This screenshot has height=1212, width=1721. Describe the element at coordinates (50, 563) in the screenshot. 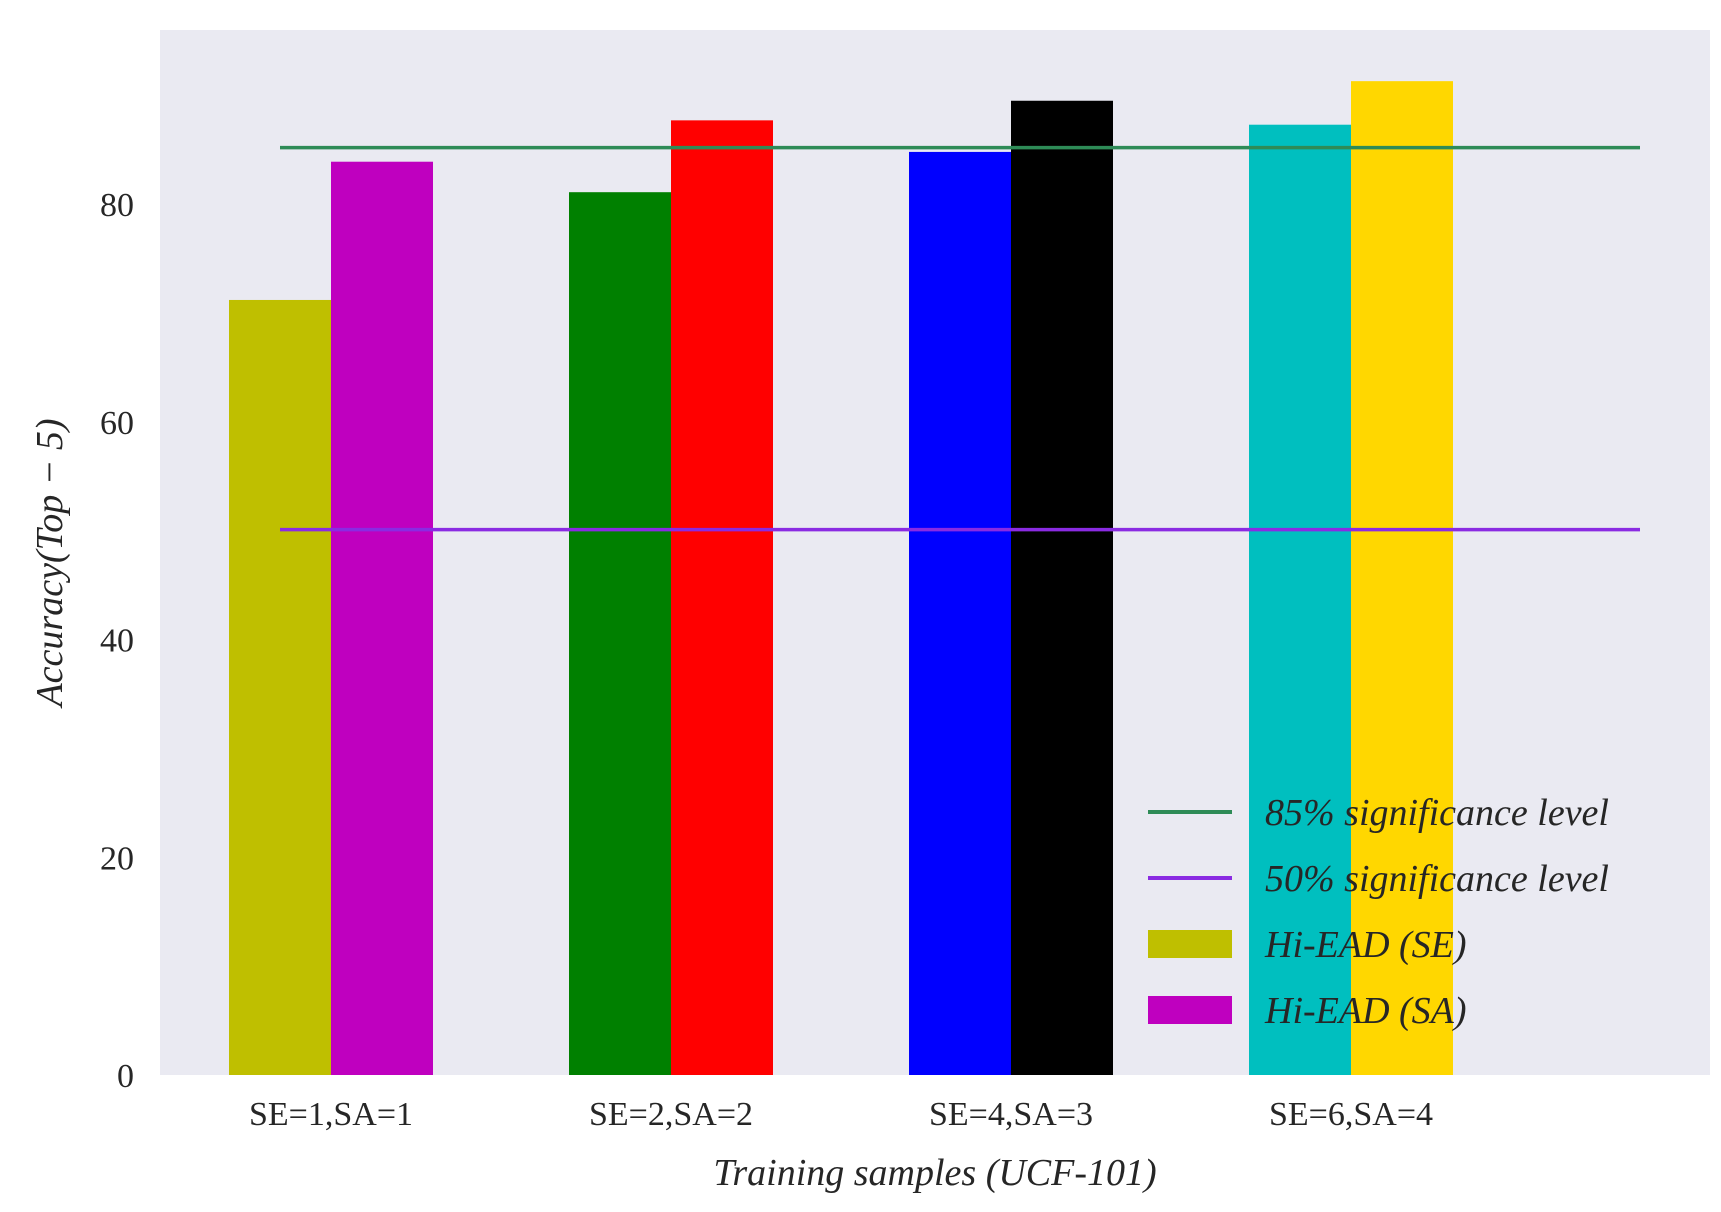

I see `y-axis-label: Accuracy(Top − 5)` at that location.